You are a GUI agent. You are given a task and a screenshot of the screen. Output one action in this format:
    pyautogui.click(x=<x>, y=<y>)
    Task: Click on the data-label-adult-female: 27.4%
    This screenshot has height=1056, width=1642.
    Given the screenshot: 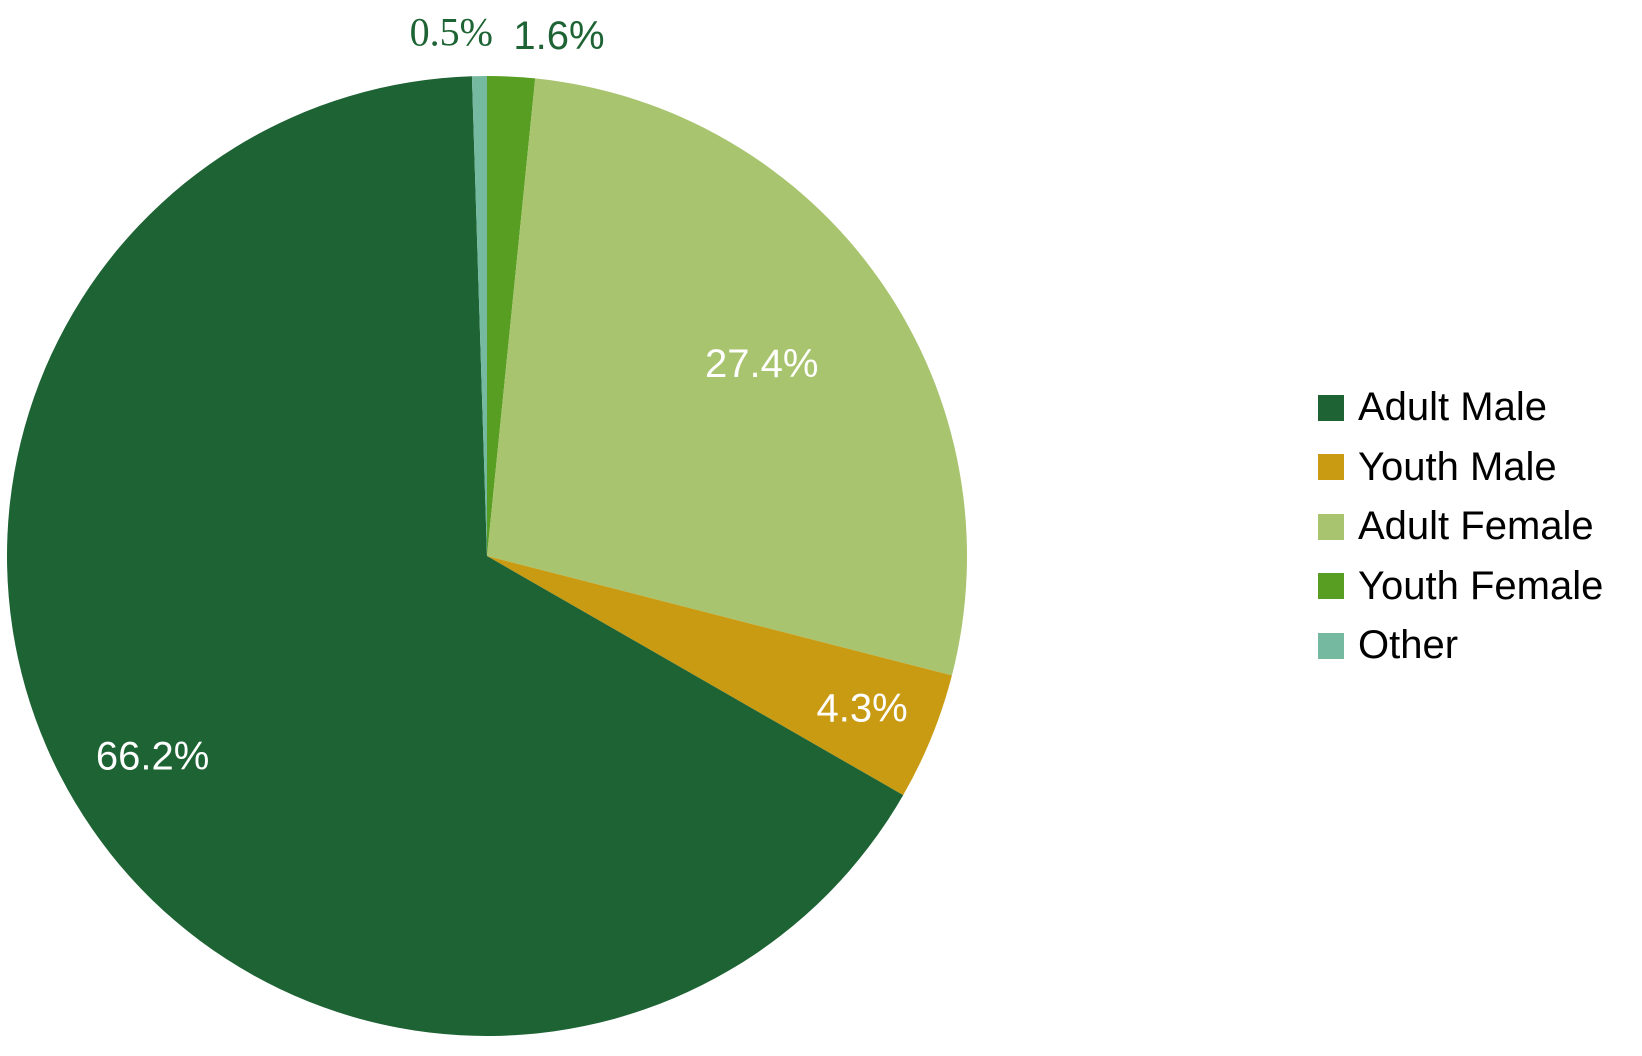 What is the action you would take?
    pyautogui.click(x=761, y=364)
    